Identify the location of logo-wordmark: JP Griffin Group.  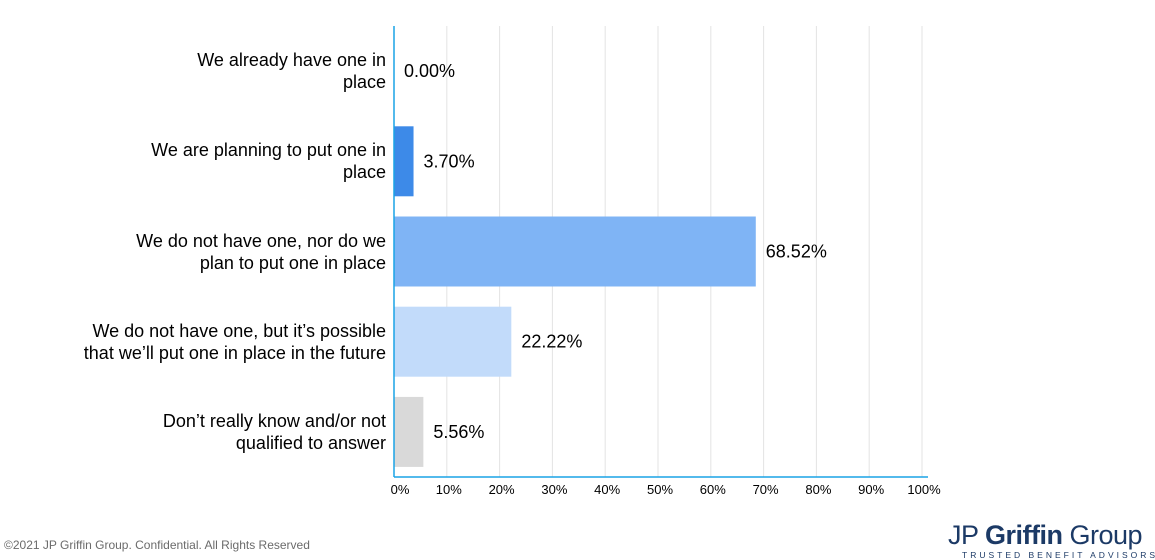
(1045, 535).